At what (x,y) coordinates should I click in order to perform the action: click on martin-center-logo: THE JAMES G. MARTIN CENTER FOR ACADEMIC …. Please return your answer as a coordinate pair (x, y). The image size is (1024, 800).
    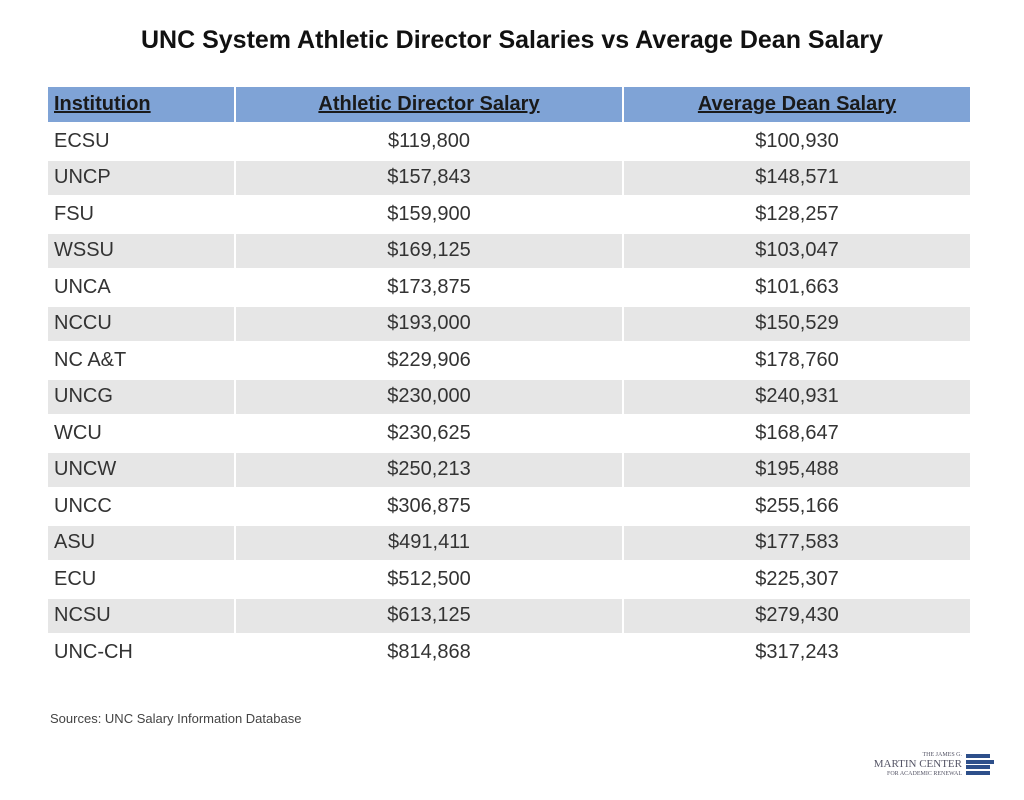
    Looking at the image, I should click on (934, 767).